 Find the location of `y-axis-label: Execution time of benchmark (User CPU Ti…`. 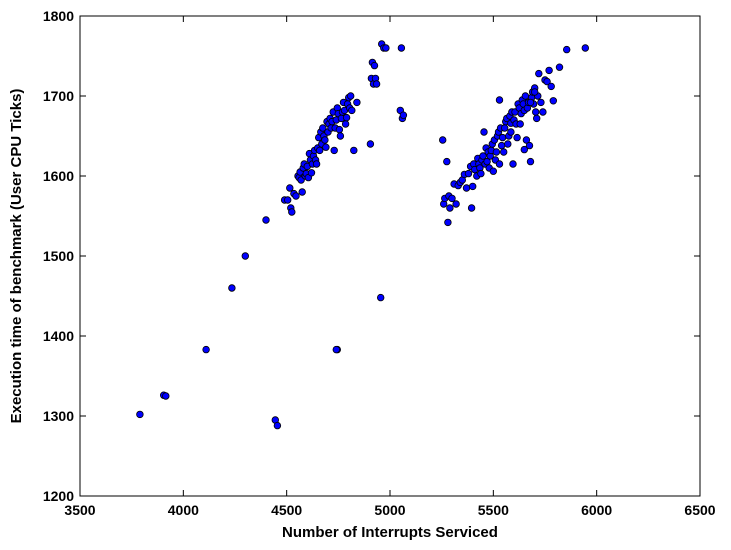

y-axis-label: Execution time of benchmark (User CPU Ti… is located at coordinates (16, 256).